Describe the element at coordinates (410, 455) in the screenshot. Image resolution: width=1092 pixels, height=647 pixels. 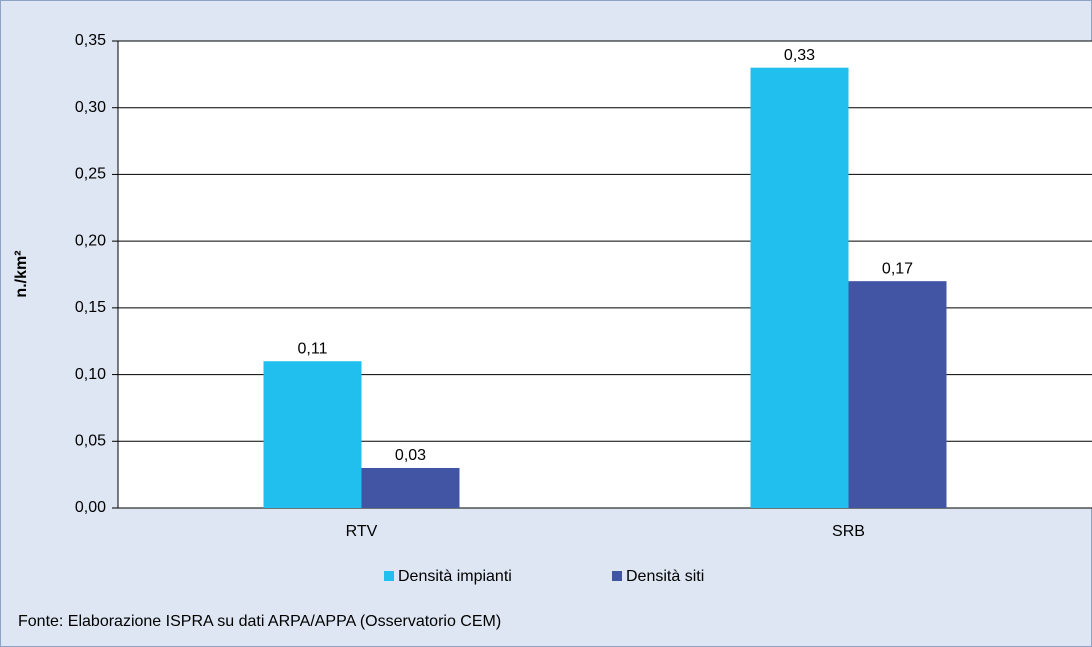
I see `data-label: 0,03` at that location.